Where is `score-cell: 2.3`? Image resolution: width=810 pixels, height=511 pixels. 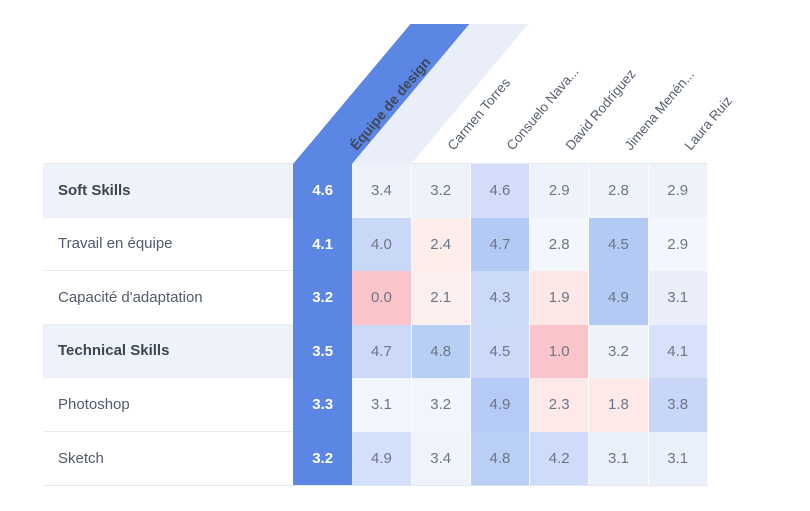
score-cell: 2.3 is located at coordinates (560, 405).